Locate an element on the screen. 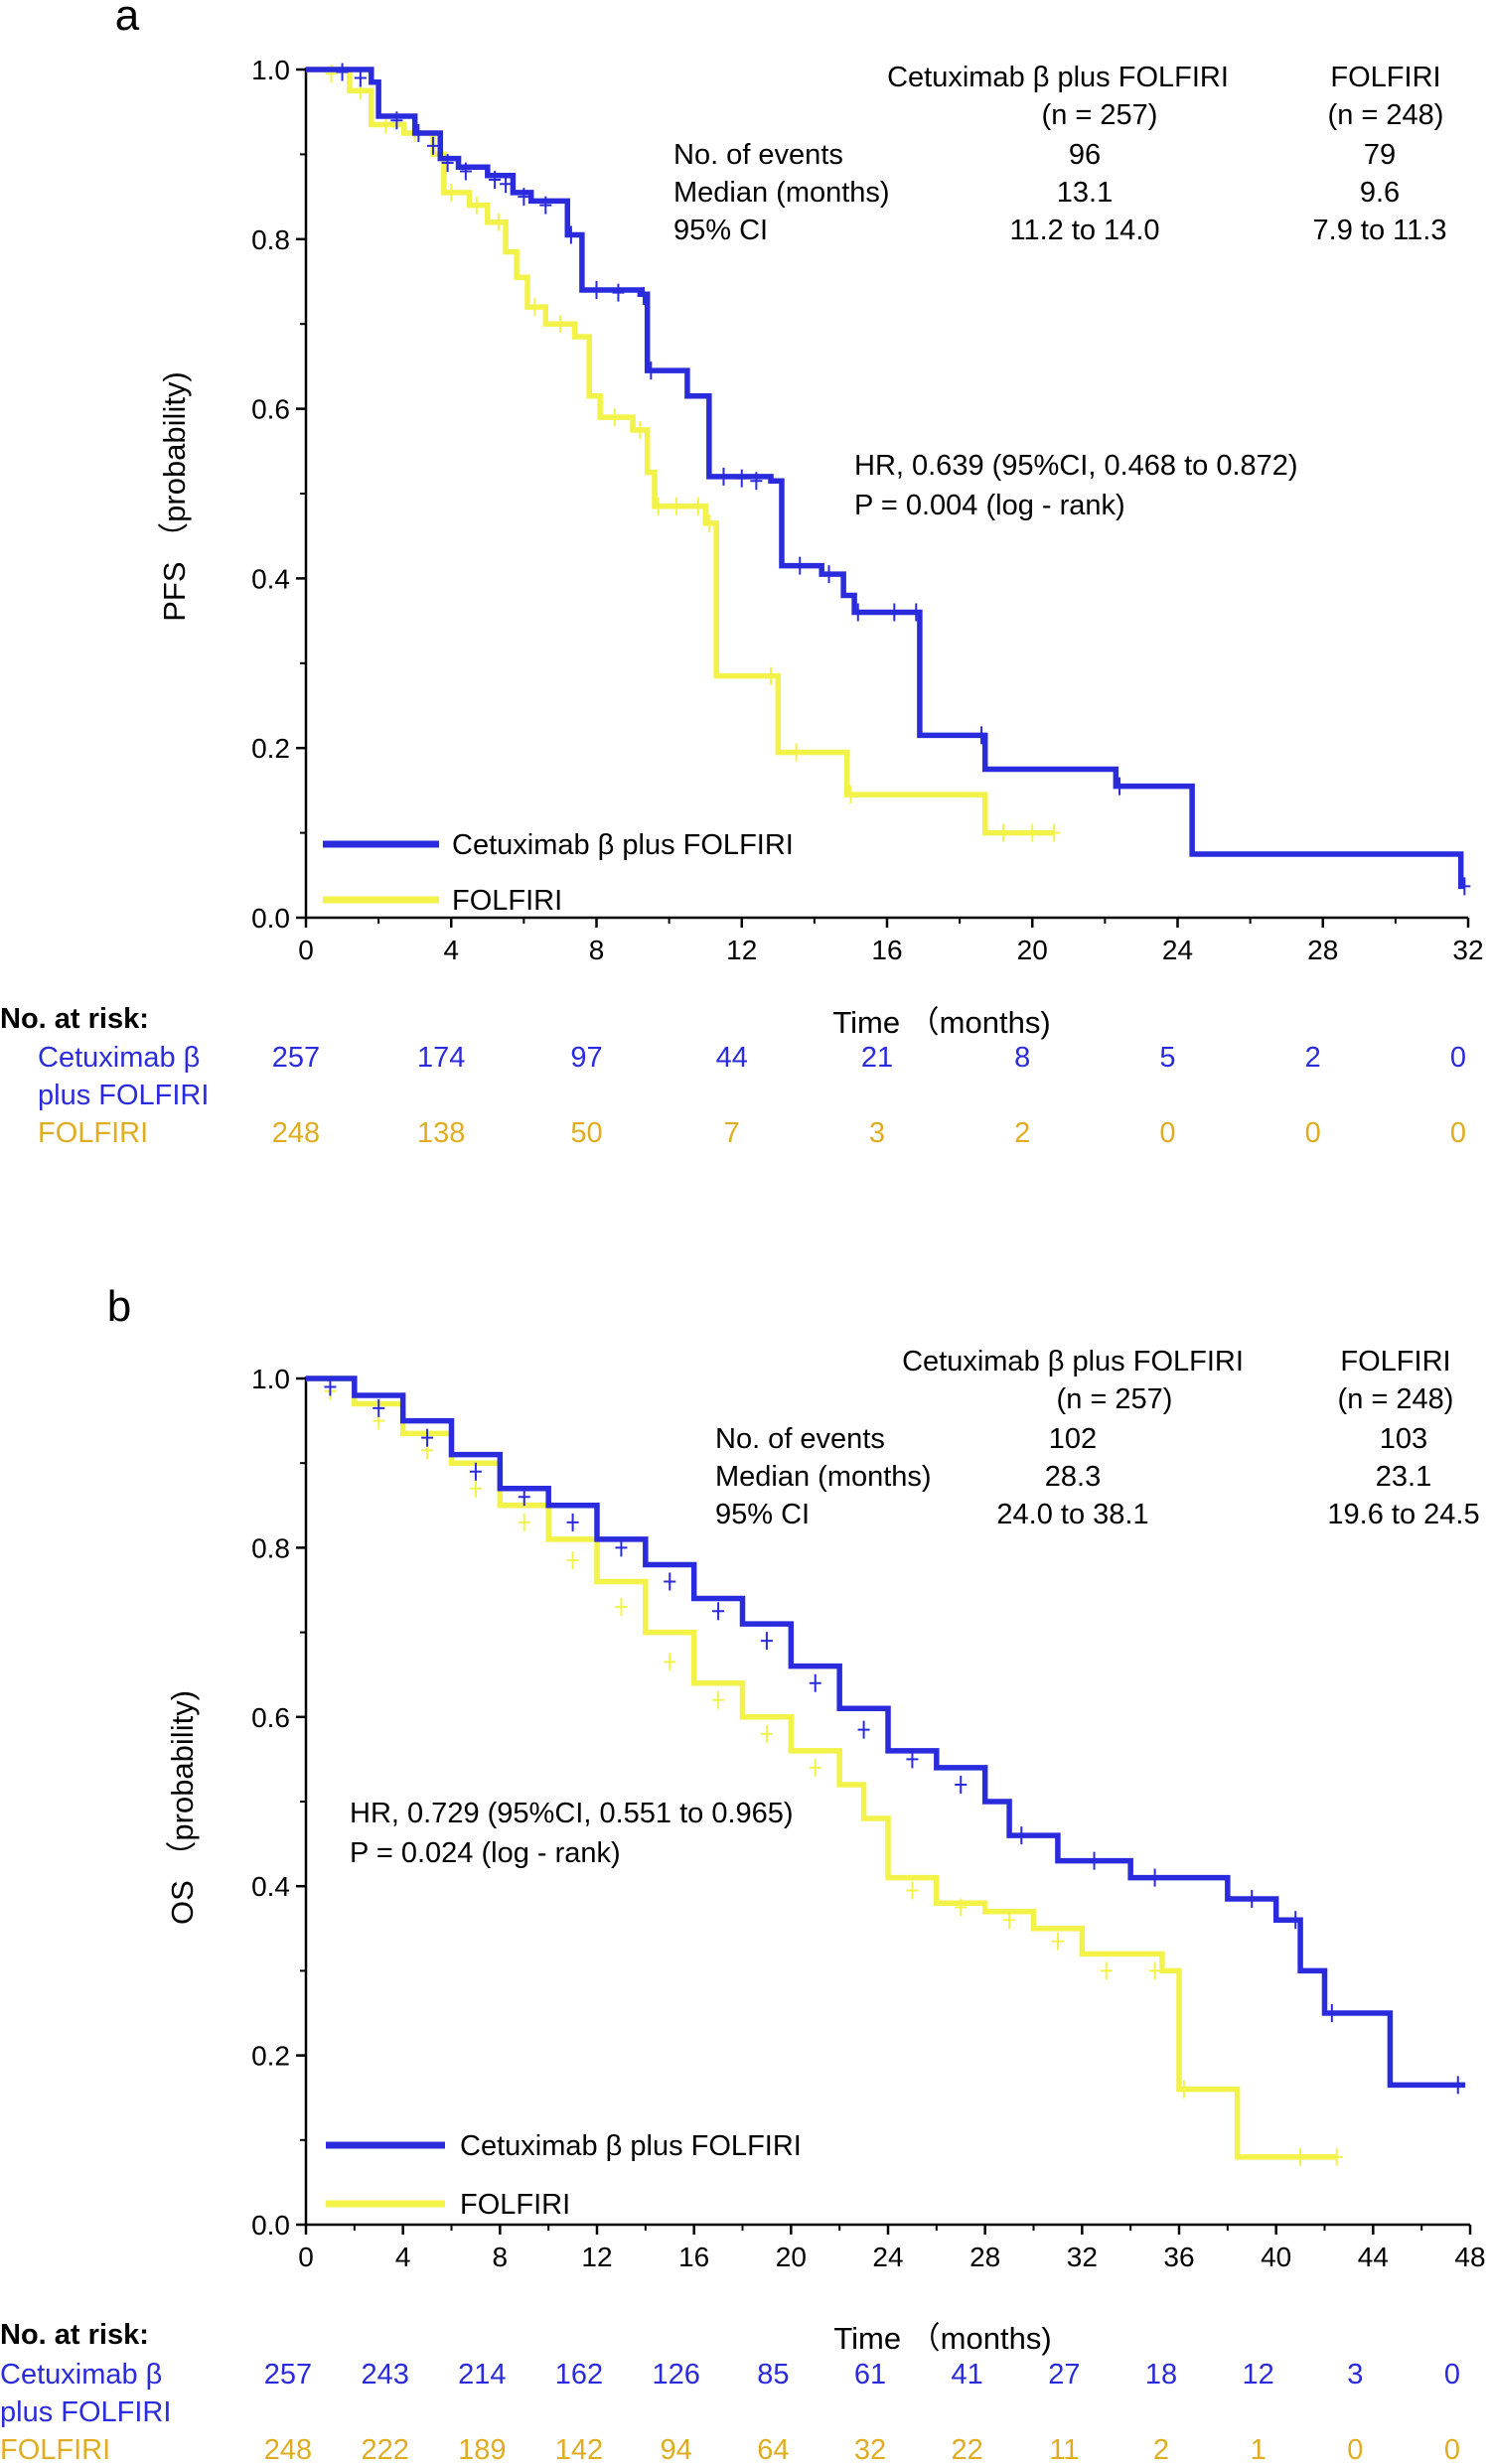 The width and height of the screenshot is (1490, 2464). x-tick-label: 8 is located at coordinates (597, 950).